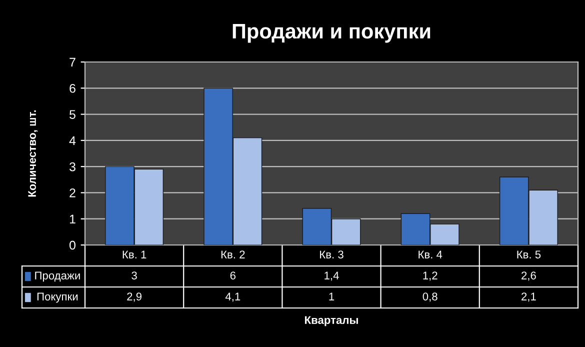 The image size is (585, 347). Describe the element at coordinates (529, 254) in the screenshot. I see `x-tick-label: Кв. 5` at that location.